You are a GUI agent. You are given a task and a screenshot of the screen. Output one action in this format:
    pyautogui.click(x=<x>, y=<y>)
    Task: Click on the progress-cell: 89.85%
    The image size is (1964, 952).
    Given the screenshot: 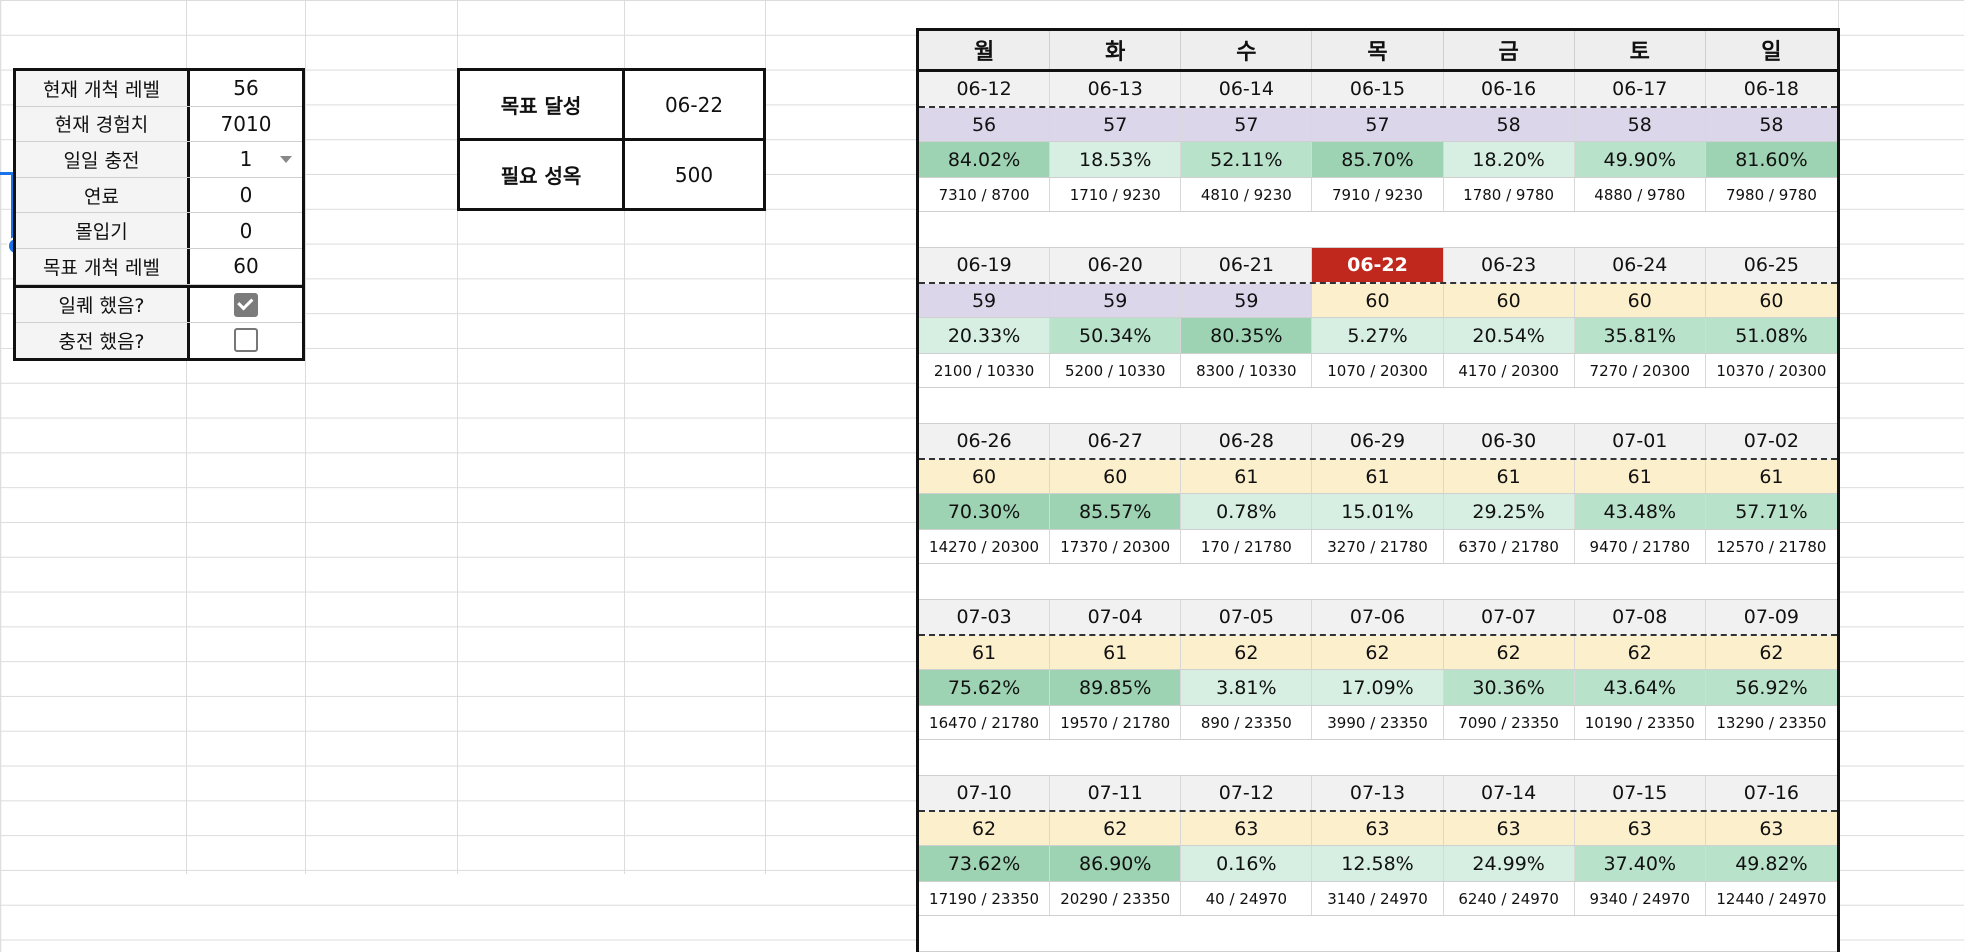 What is the action you would take?
    pyautogui.click(x=1116, y=687)
    